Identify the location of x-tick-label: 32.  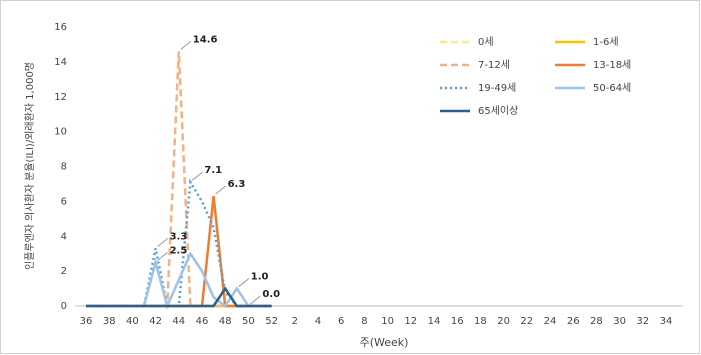
(642, 321).